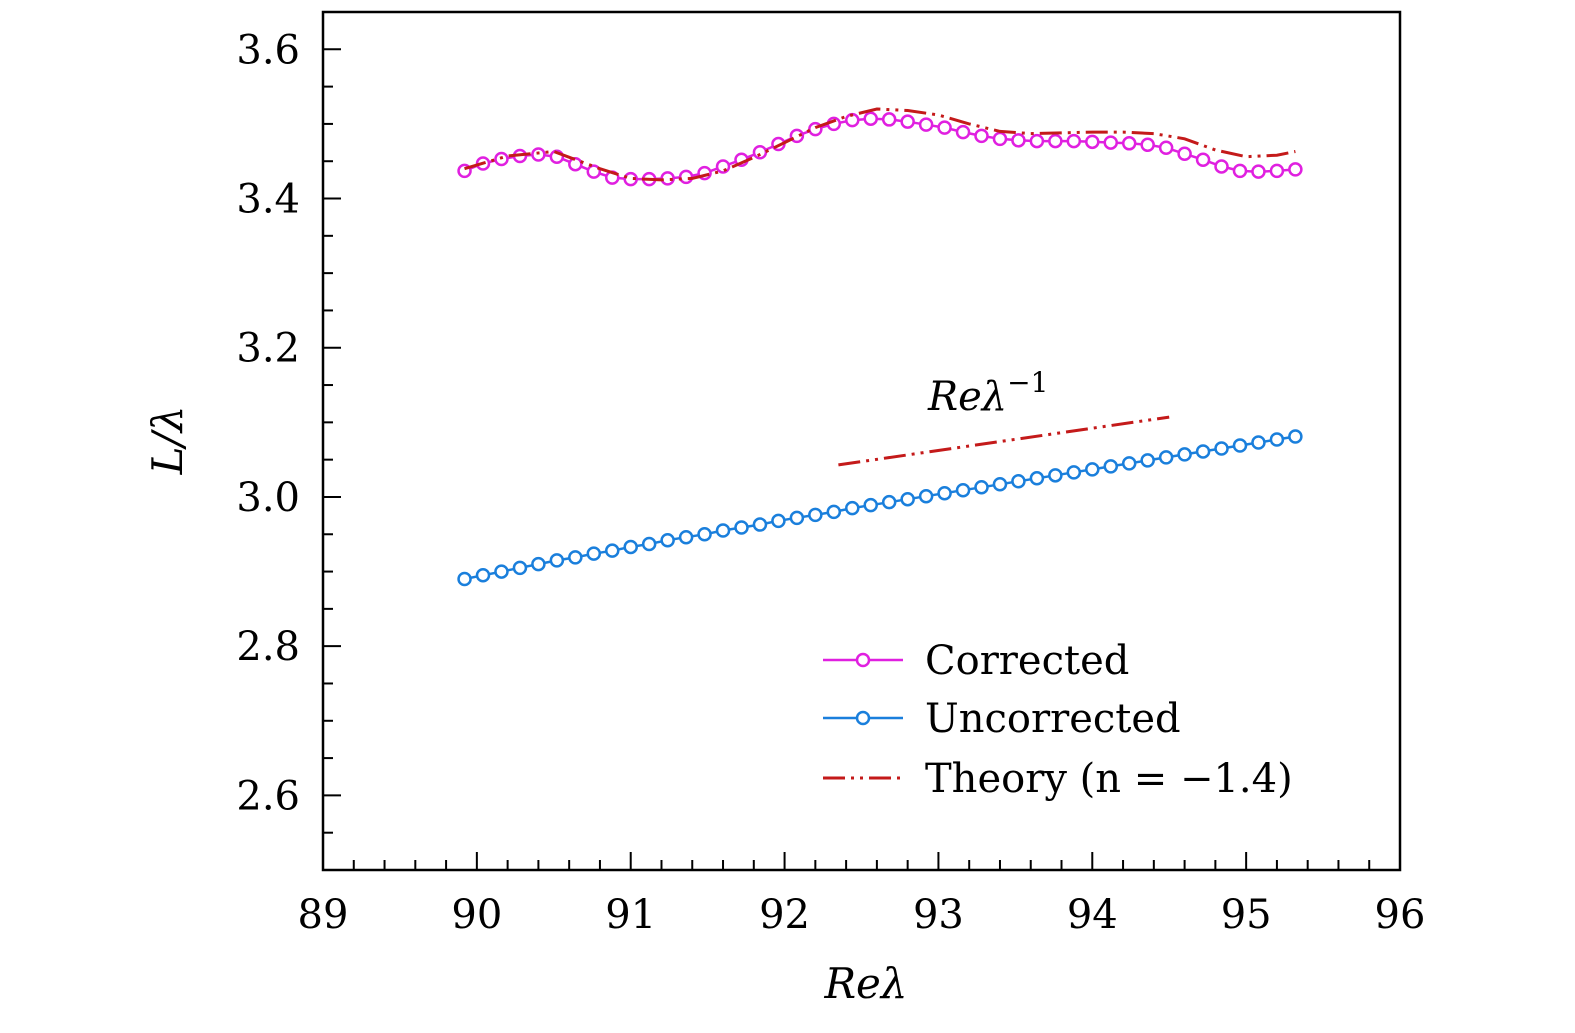 Image resolution: width=1575 pixels, height=1033 pixels. I want to click on x-tick-label: 94, so click(1092, 915).